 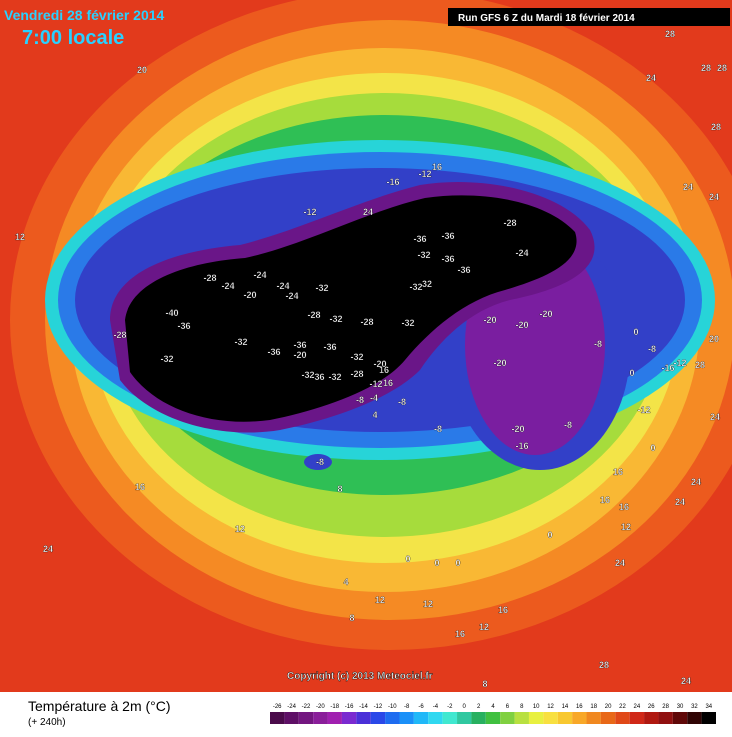 I want to click on colorbar-label: -16, so click(x=349, y=707).